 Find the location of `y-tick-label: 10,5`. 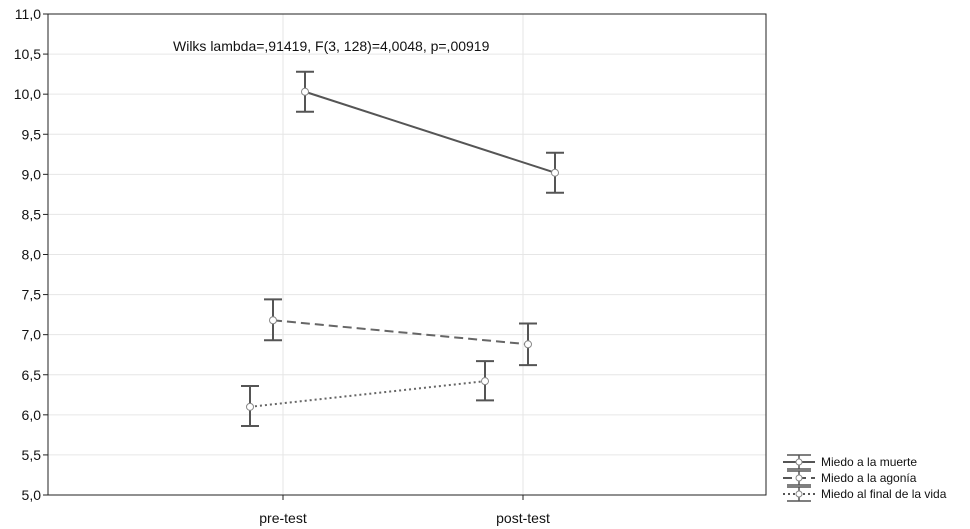

y-tick-label: 10,5 is located at coordinates (27, 54).